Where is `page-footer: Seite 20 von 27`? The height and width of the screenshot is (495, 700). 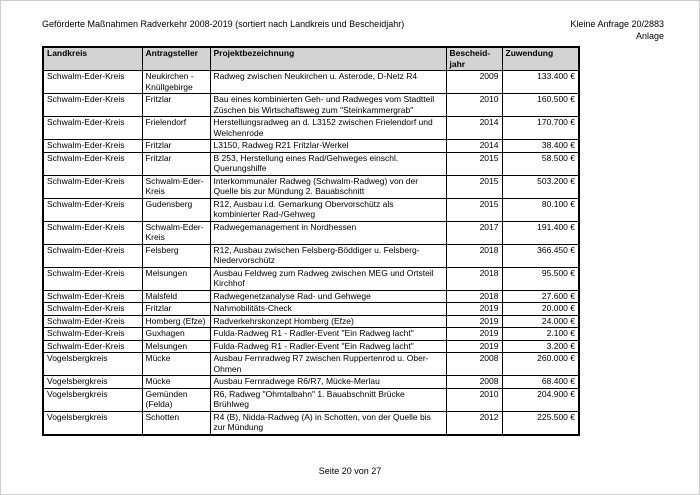 page-footer: Seite 20 von 27 is located at coordinates (350, 471).